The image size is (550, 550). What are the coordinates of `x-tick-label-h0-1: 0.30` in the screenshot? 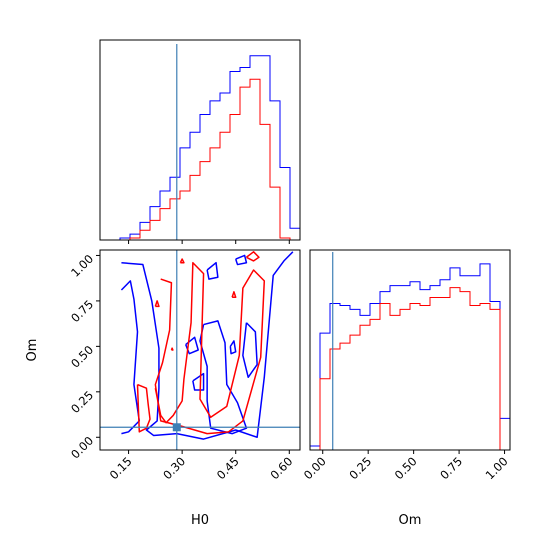 It's located at (174, 468).